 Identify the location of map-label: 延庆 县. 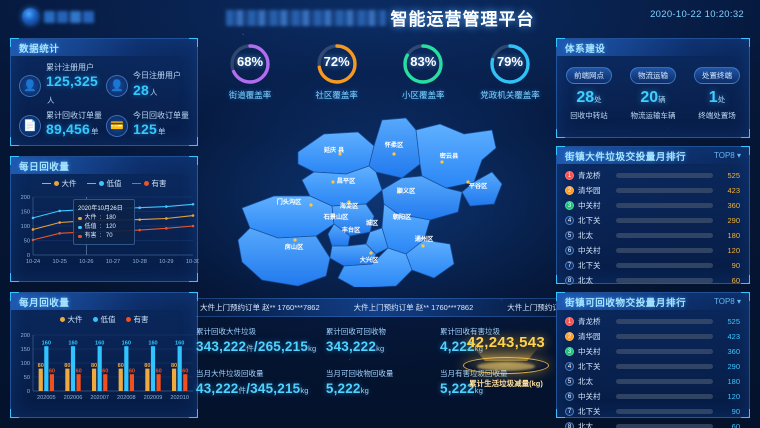
(333, 150).